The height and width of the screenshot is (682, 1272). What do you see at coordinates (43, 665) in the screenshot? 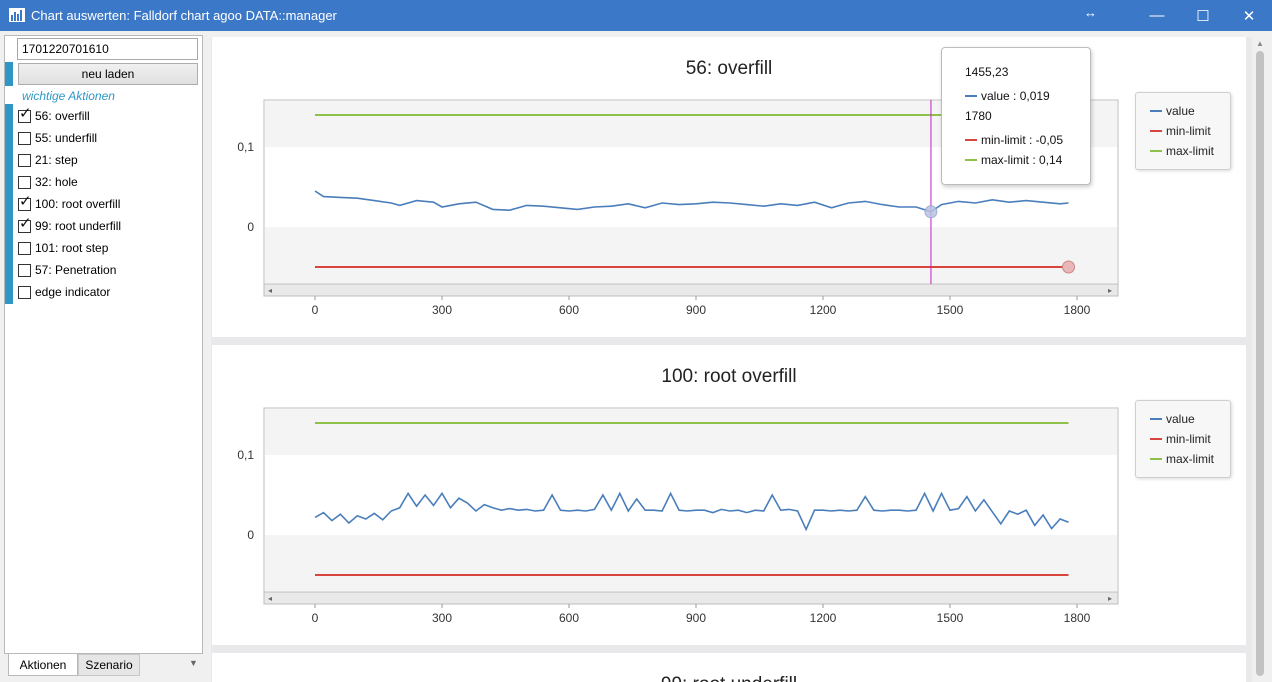
I see `tab-aktionen: Aktionen` at bounding box center [43, 665].